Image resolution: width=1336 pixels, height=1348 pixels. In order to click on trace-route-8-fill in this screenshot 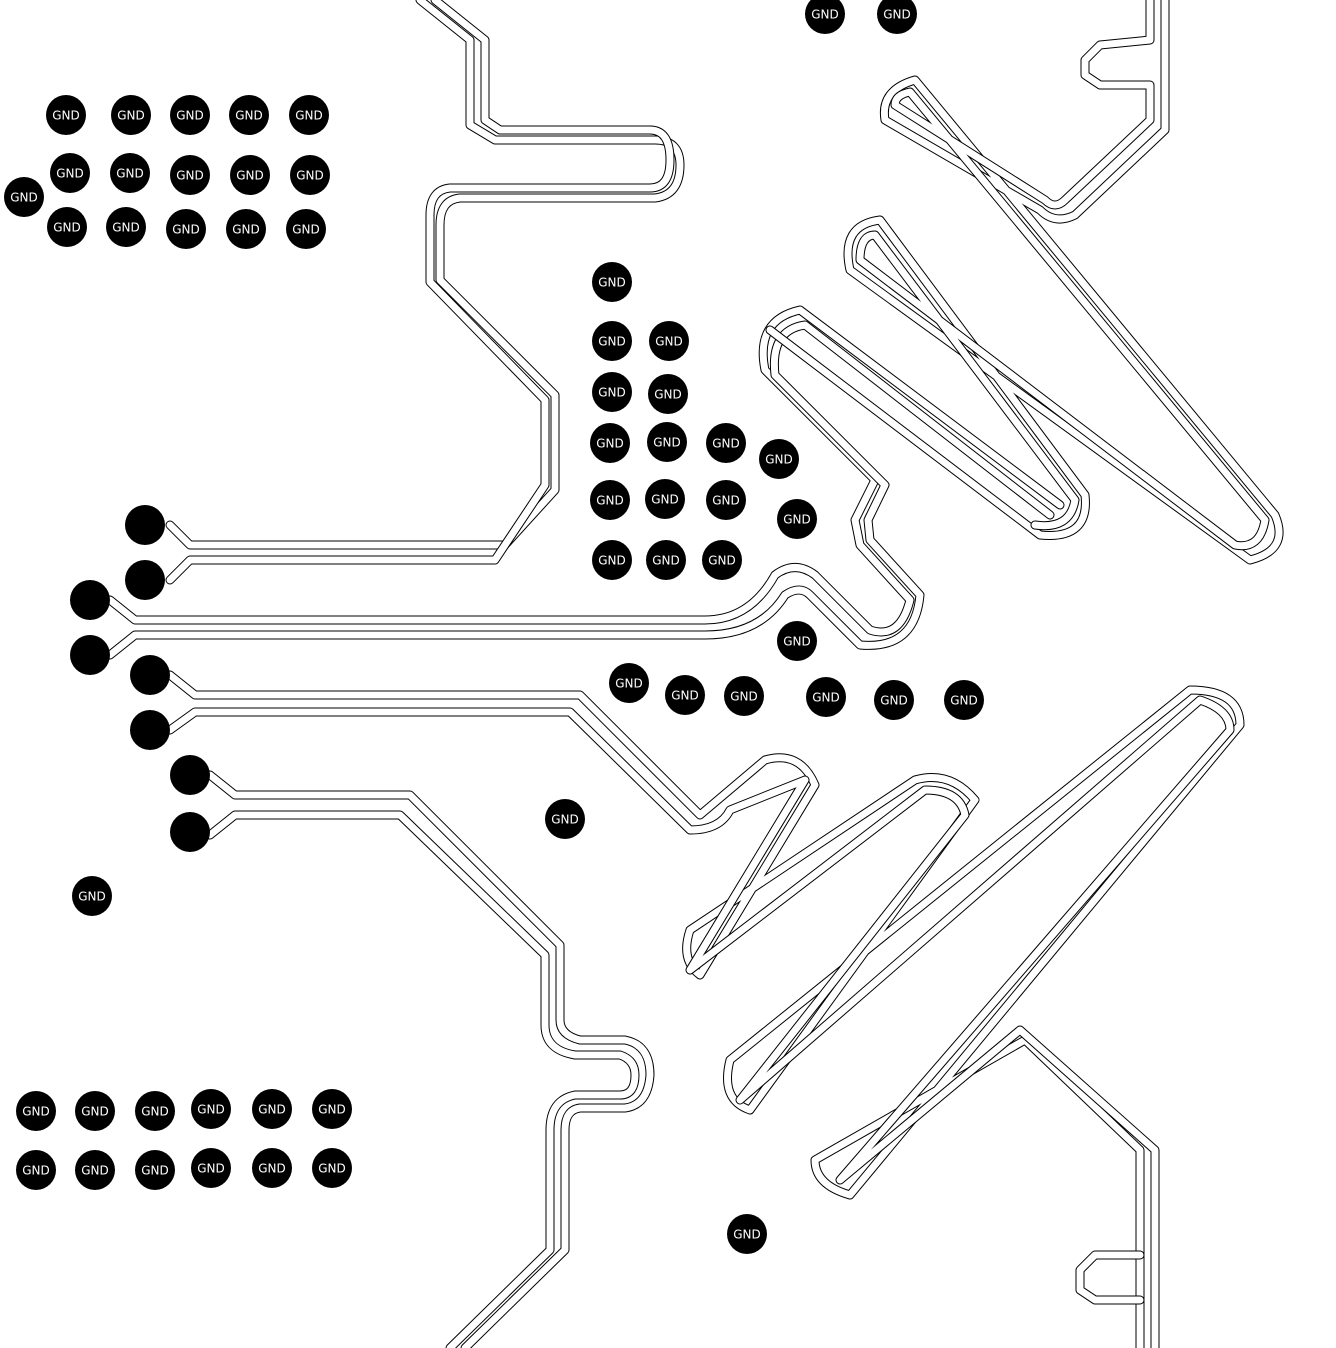, I will do `click(422, 1079)`.